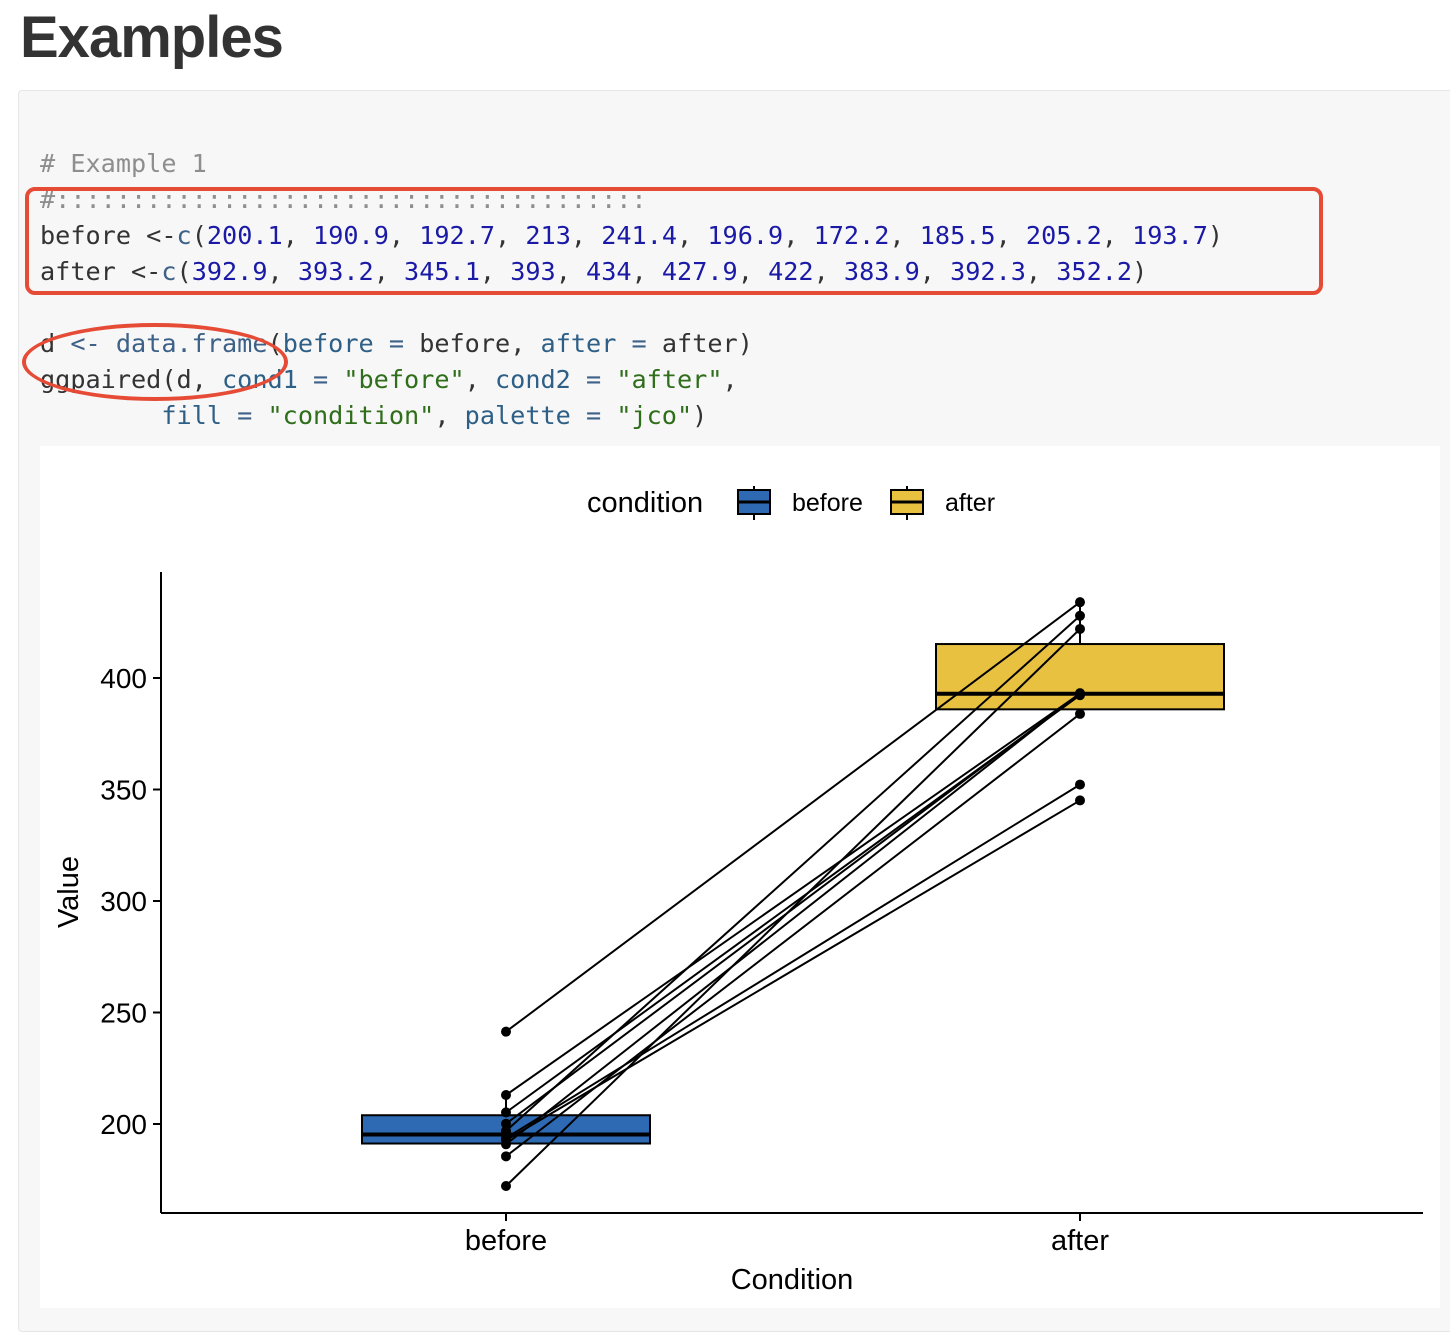 Image resolution: width=1450 pixels, height=1332 pixels. I want to click on y-tick-label: 250, so click(123, 1013).